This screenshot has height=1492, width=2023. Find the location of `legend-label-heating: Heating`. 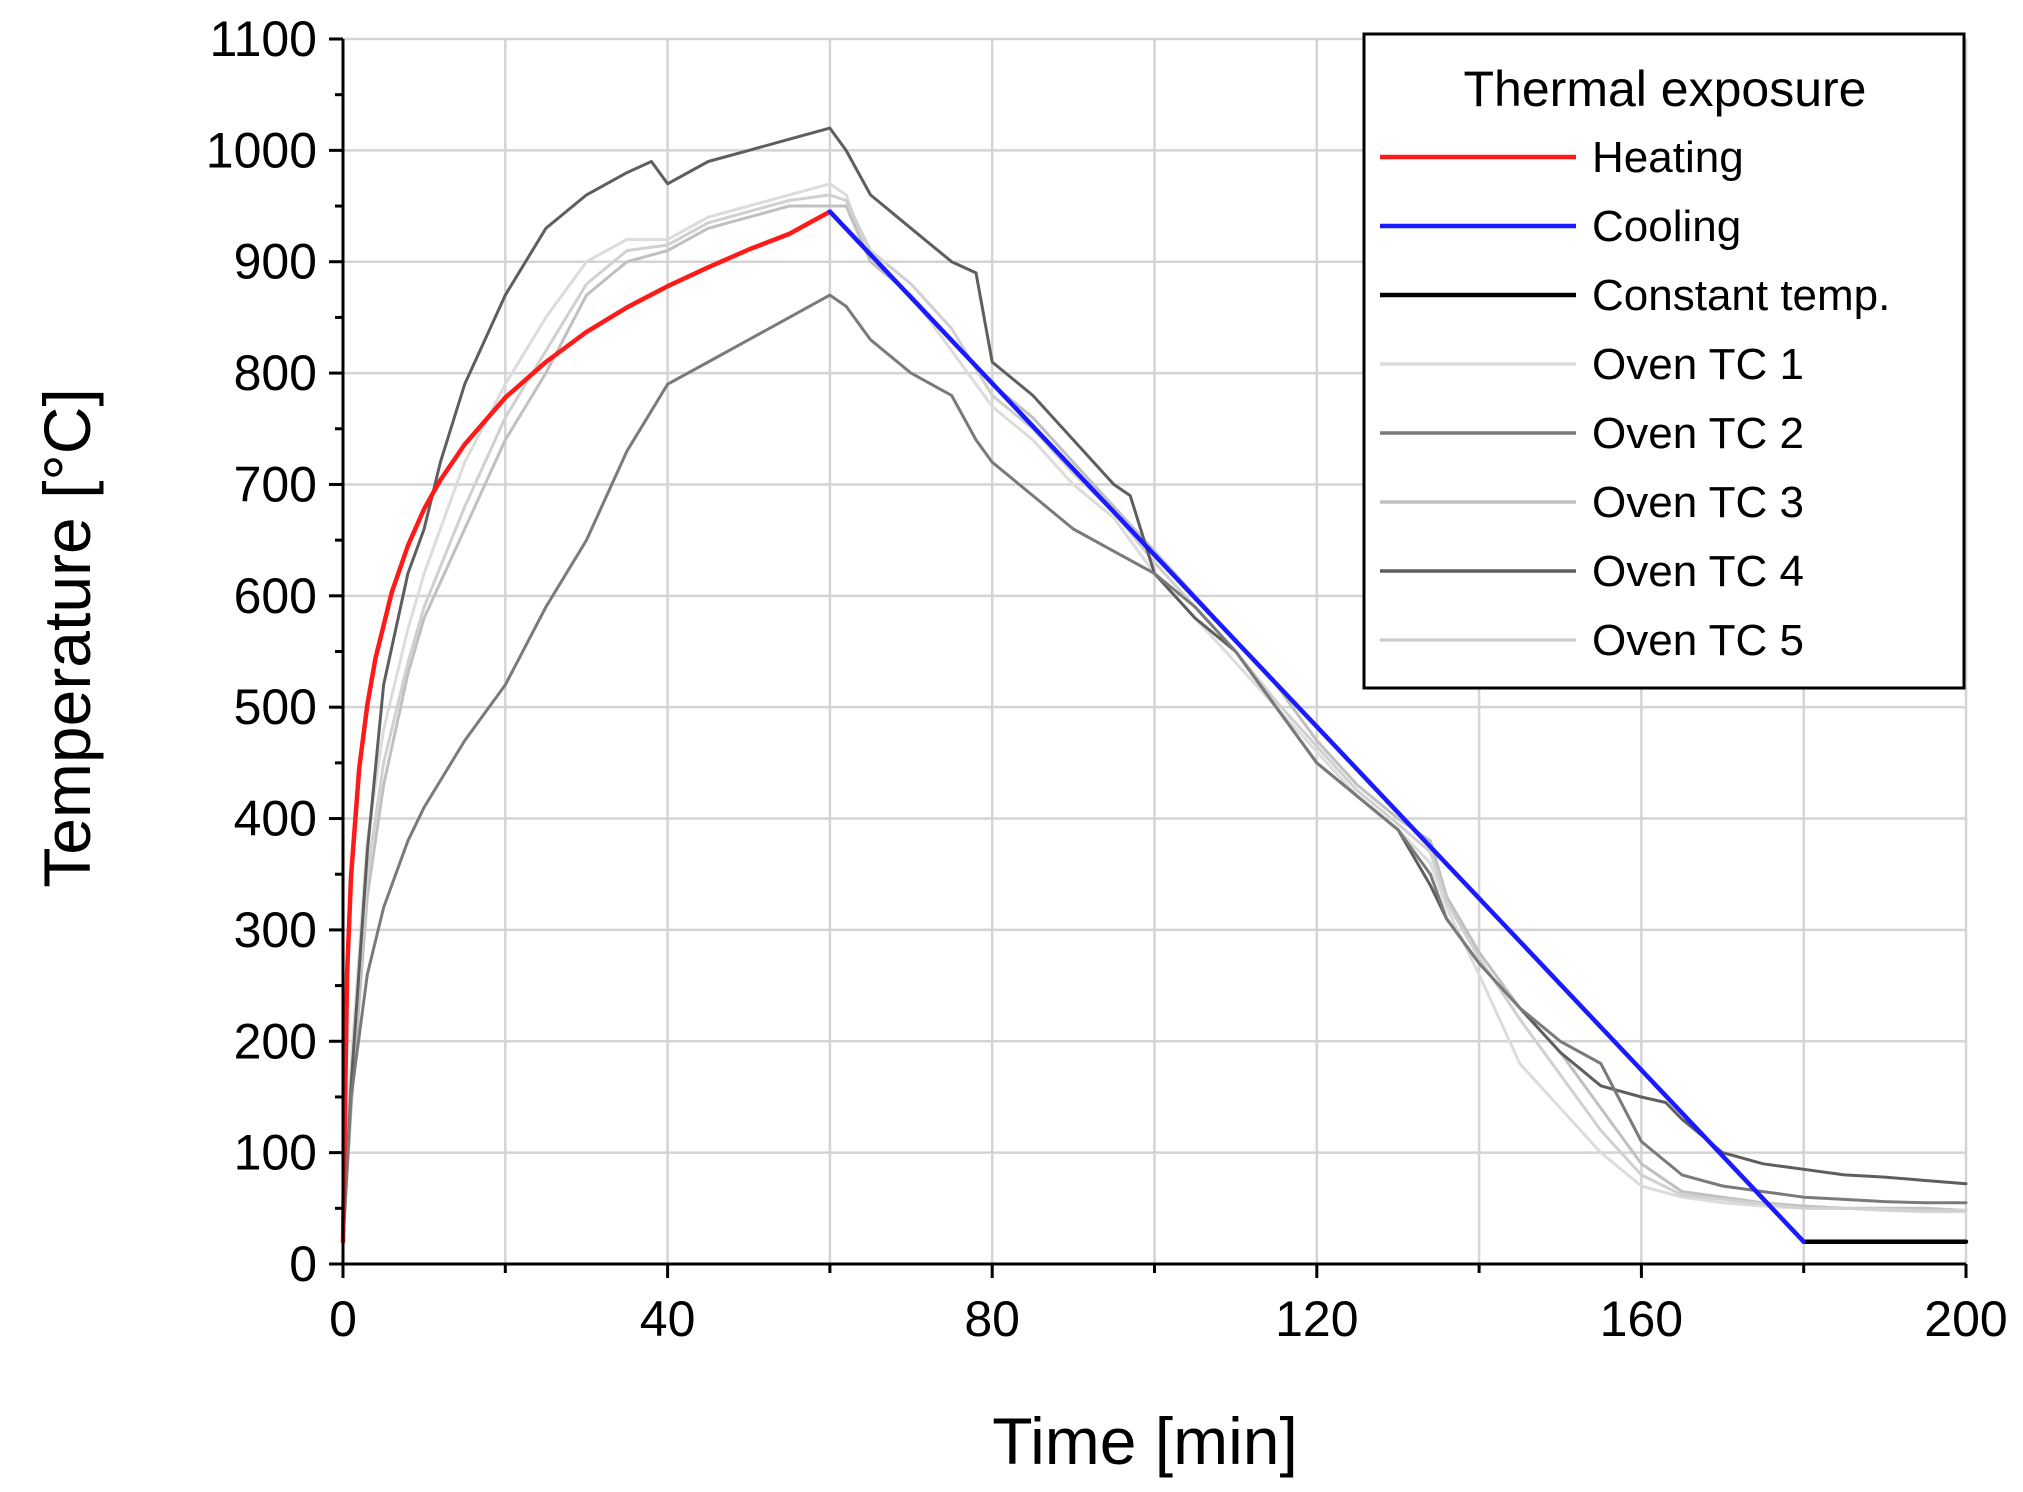

legend-label-heating: Heating is located at coordinates (1668, 157).